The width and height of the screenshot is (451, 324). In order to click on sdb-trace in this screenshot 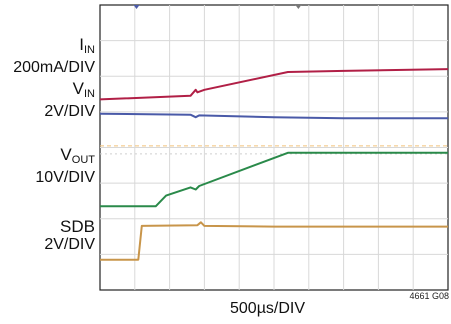, I will do `click(274, 241)`.